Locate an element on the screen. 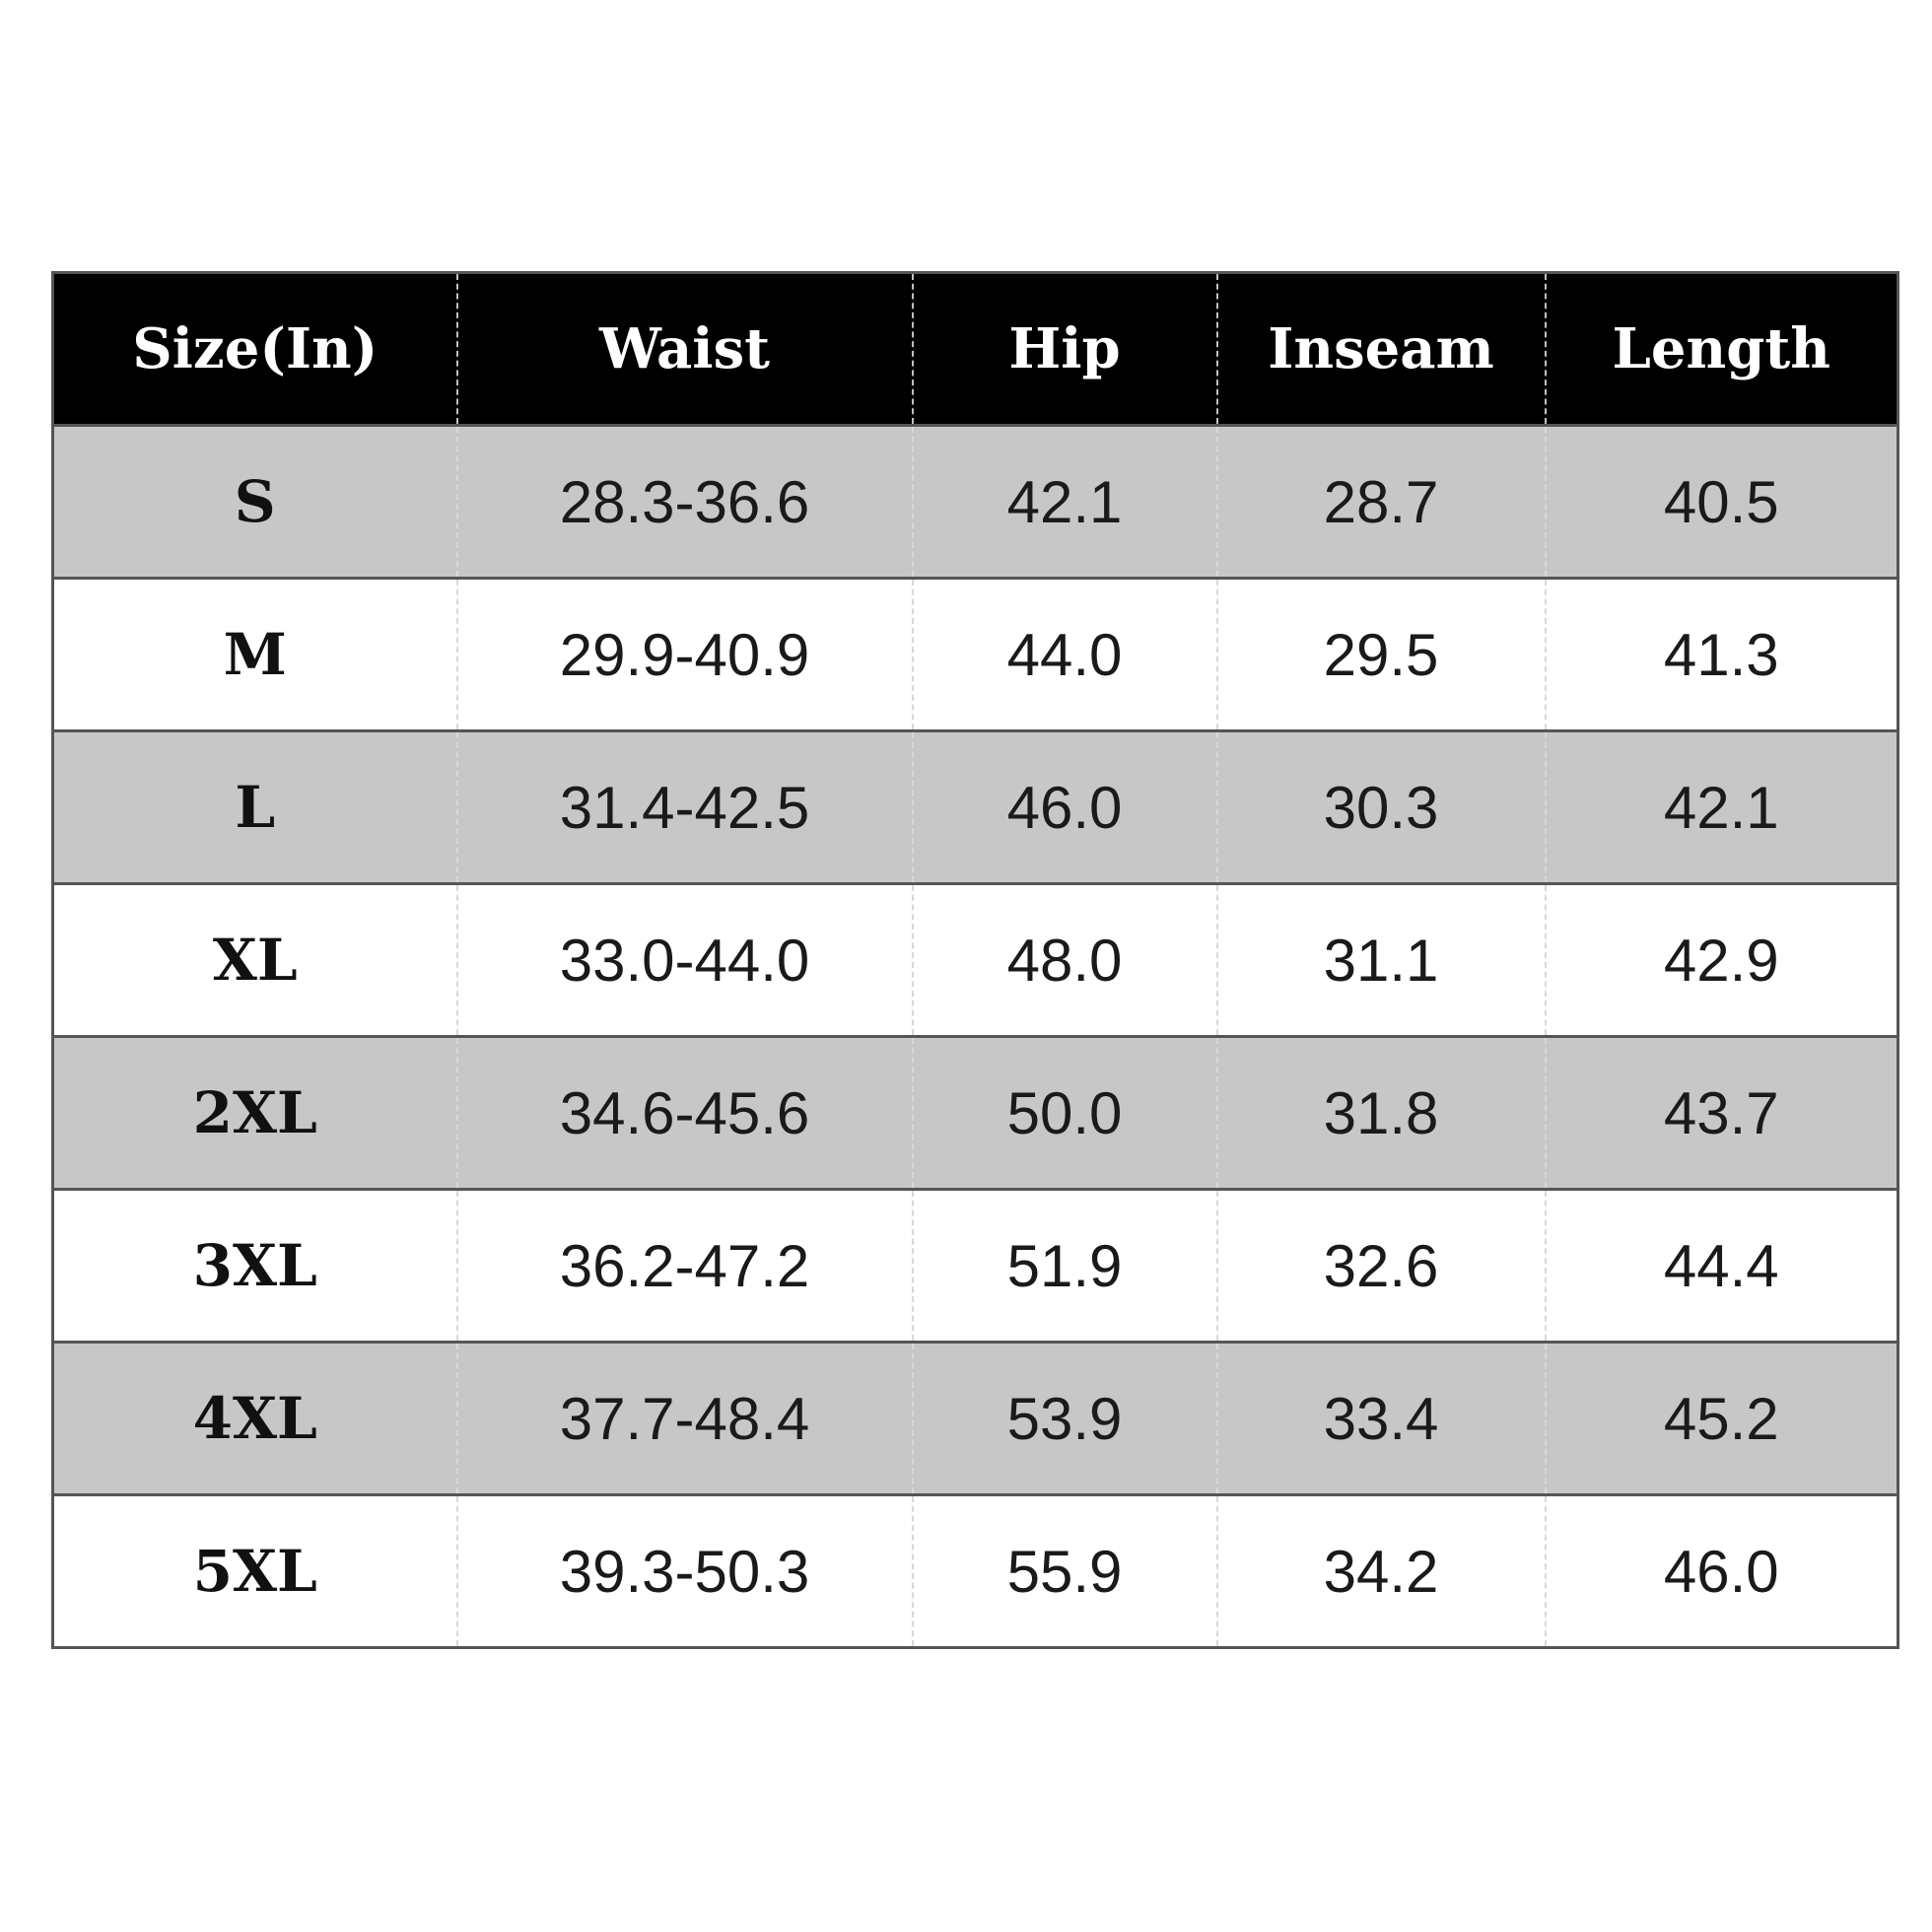 The width and height of the screenshot is (1932, 1932). table-row: XL 33.0-44.0 48.0 31.1 42.9 is located at coordinates (975, 961).